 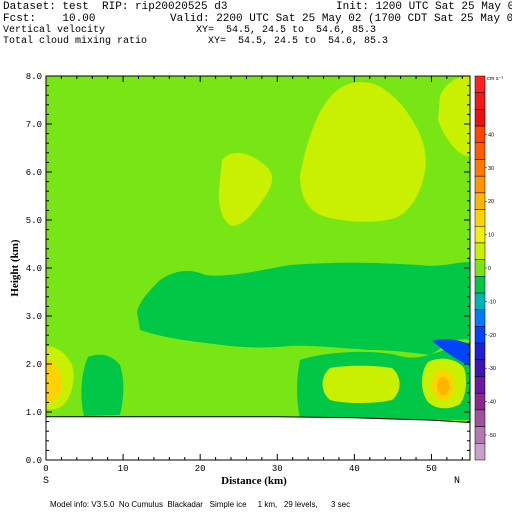 What do you see at coordinates (123, 469) in the screenshot?
I see `x-tick-label: 10` at bounding box center [123, 469].